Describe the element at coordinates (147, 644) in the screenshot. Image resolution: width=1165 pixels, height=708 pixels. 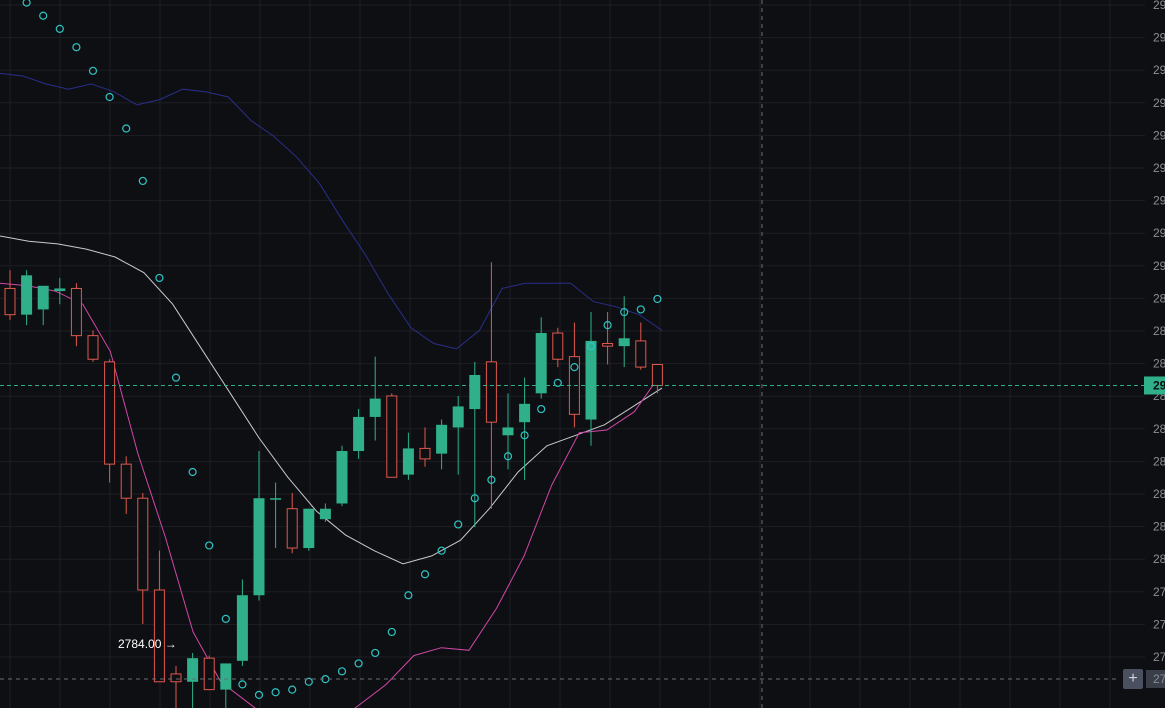
I see `low-price-annotation: 2784.00 →` at that location.